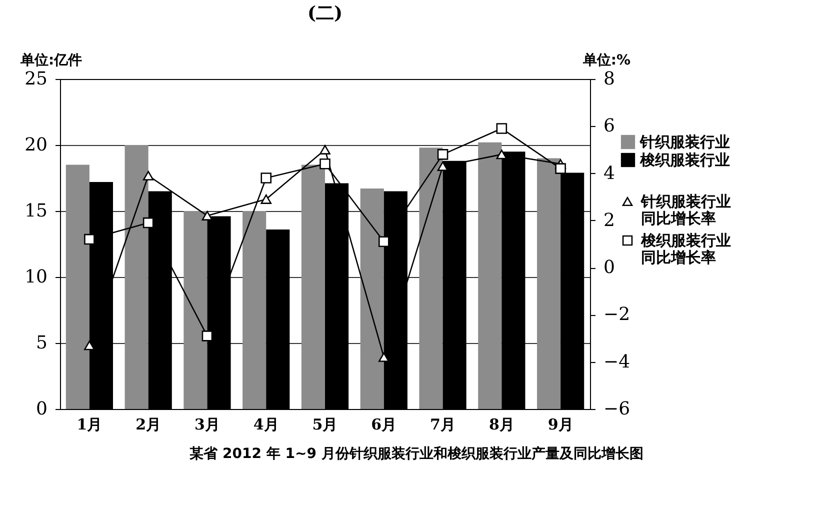 This screenshot has height=508, width=833. What do you see at coordinates (609, 220) in the screenshot?
I see `y2-tick-label: 2` at bounding box center [609, 220].